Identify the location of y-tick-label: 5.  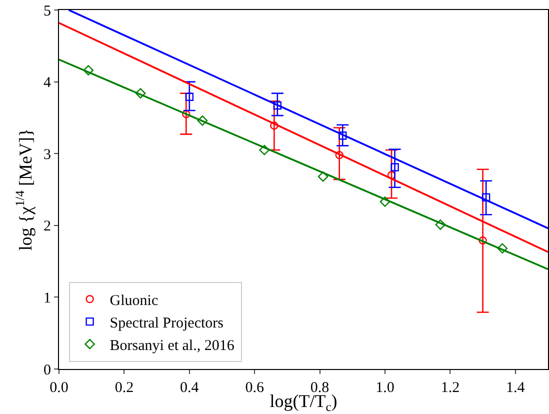
(47, 11).